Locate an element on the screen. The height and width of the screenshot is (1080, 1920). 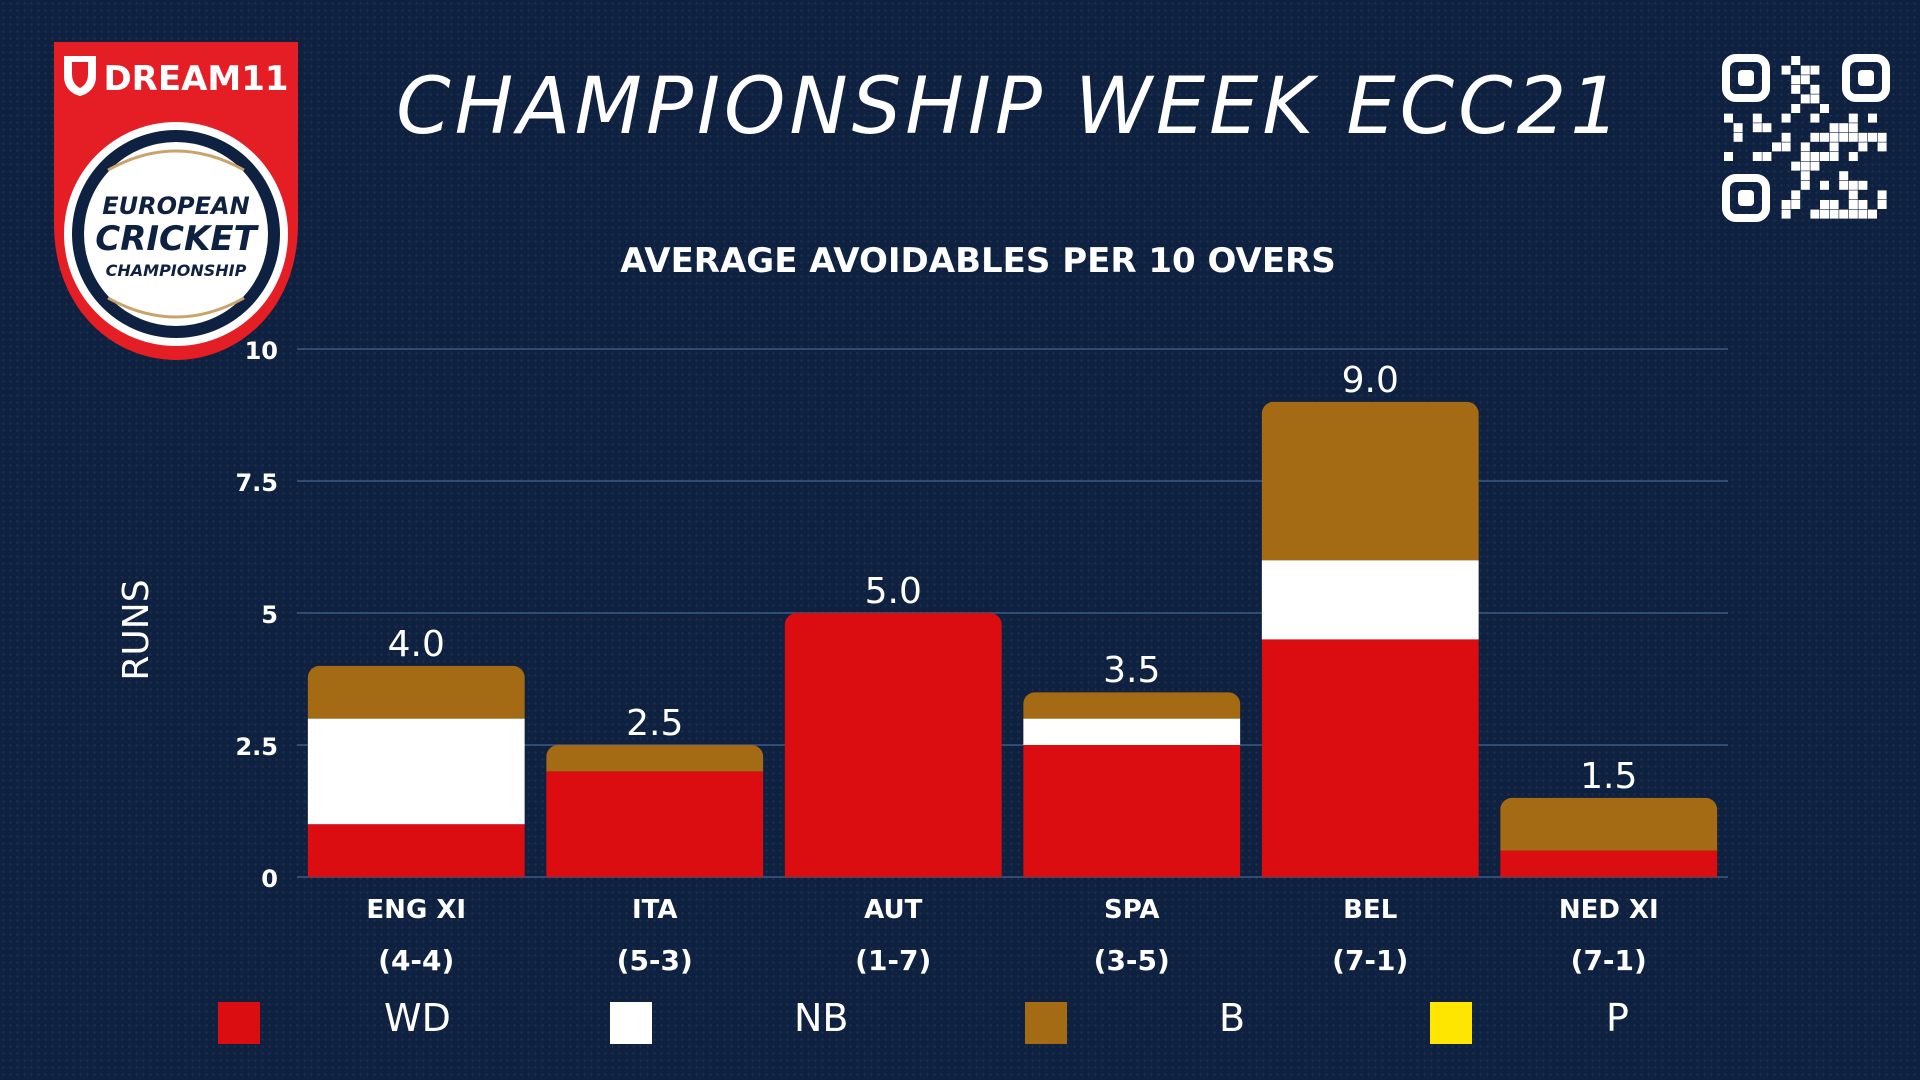
x-tick-label: ENG XI is located at coordinates (416, 910).